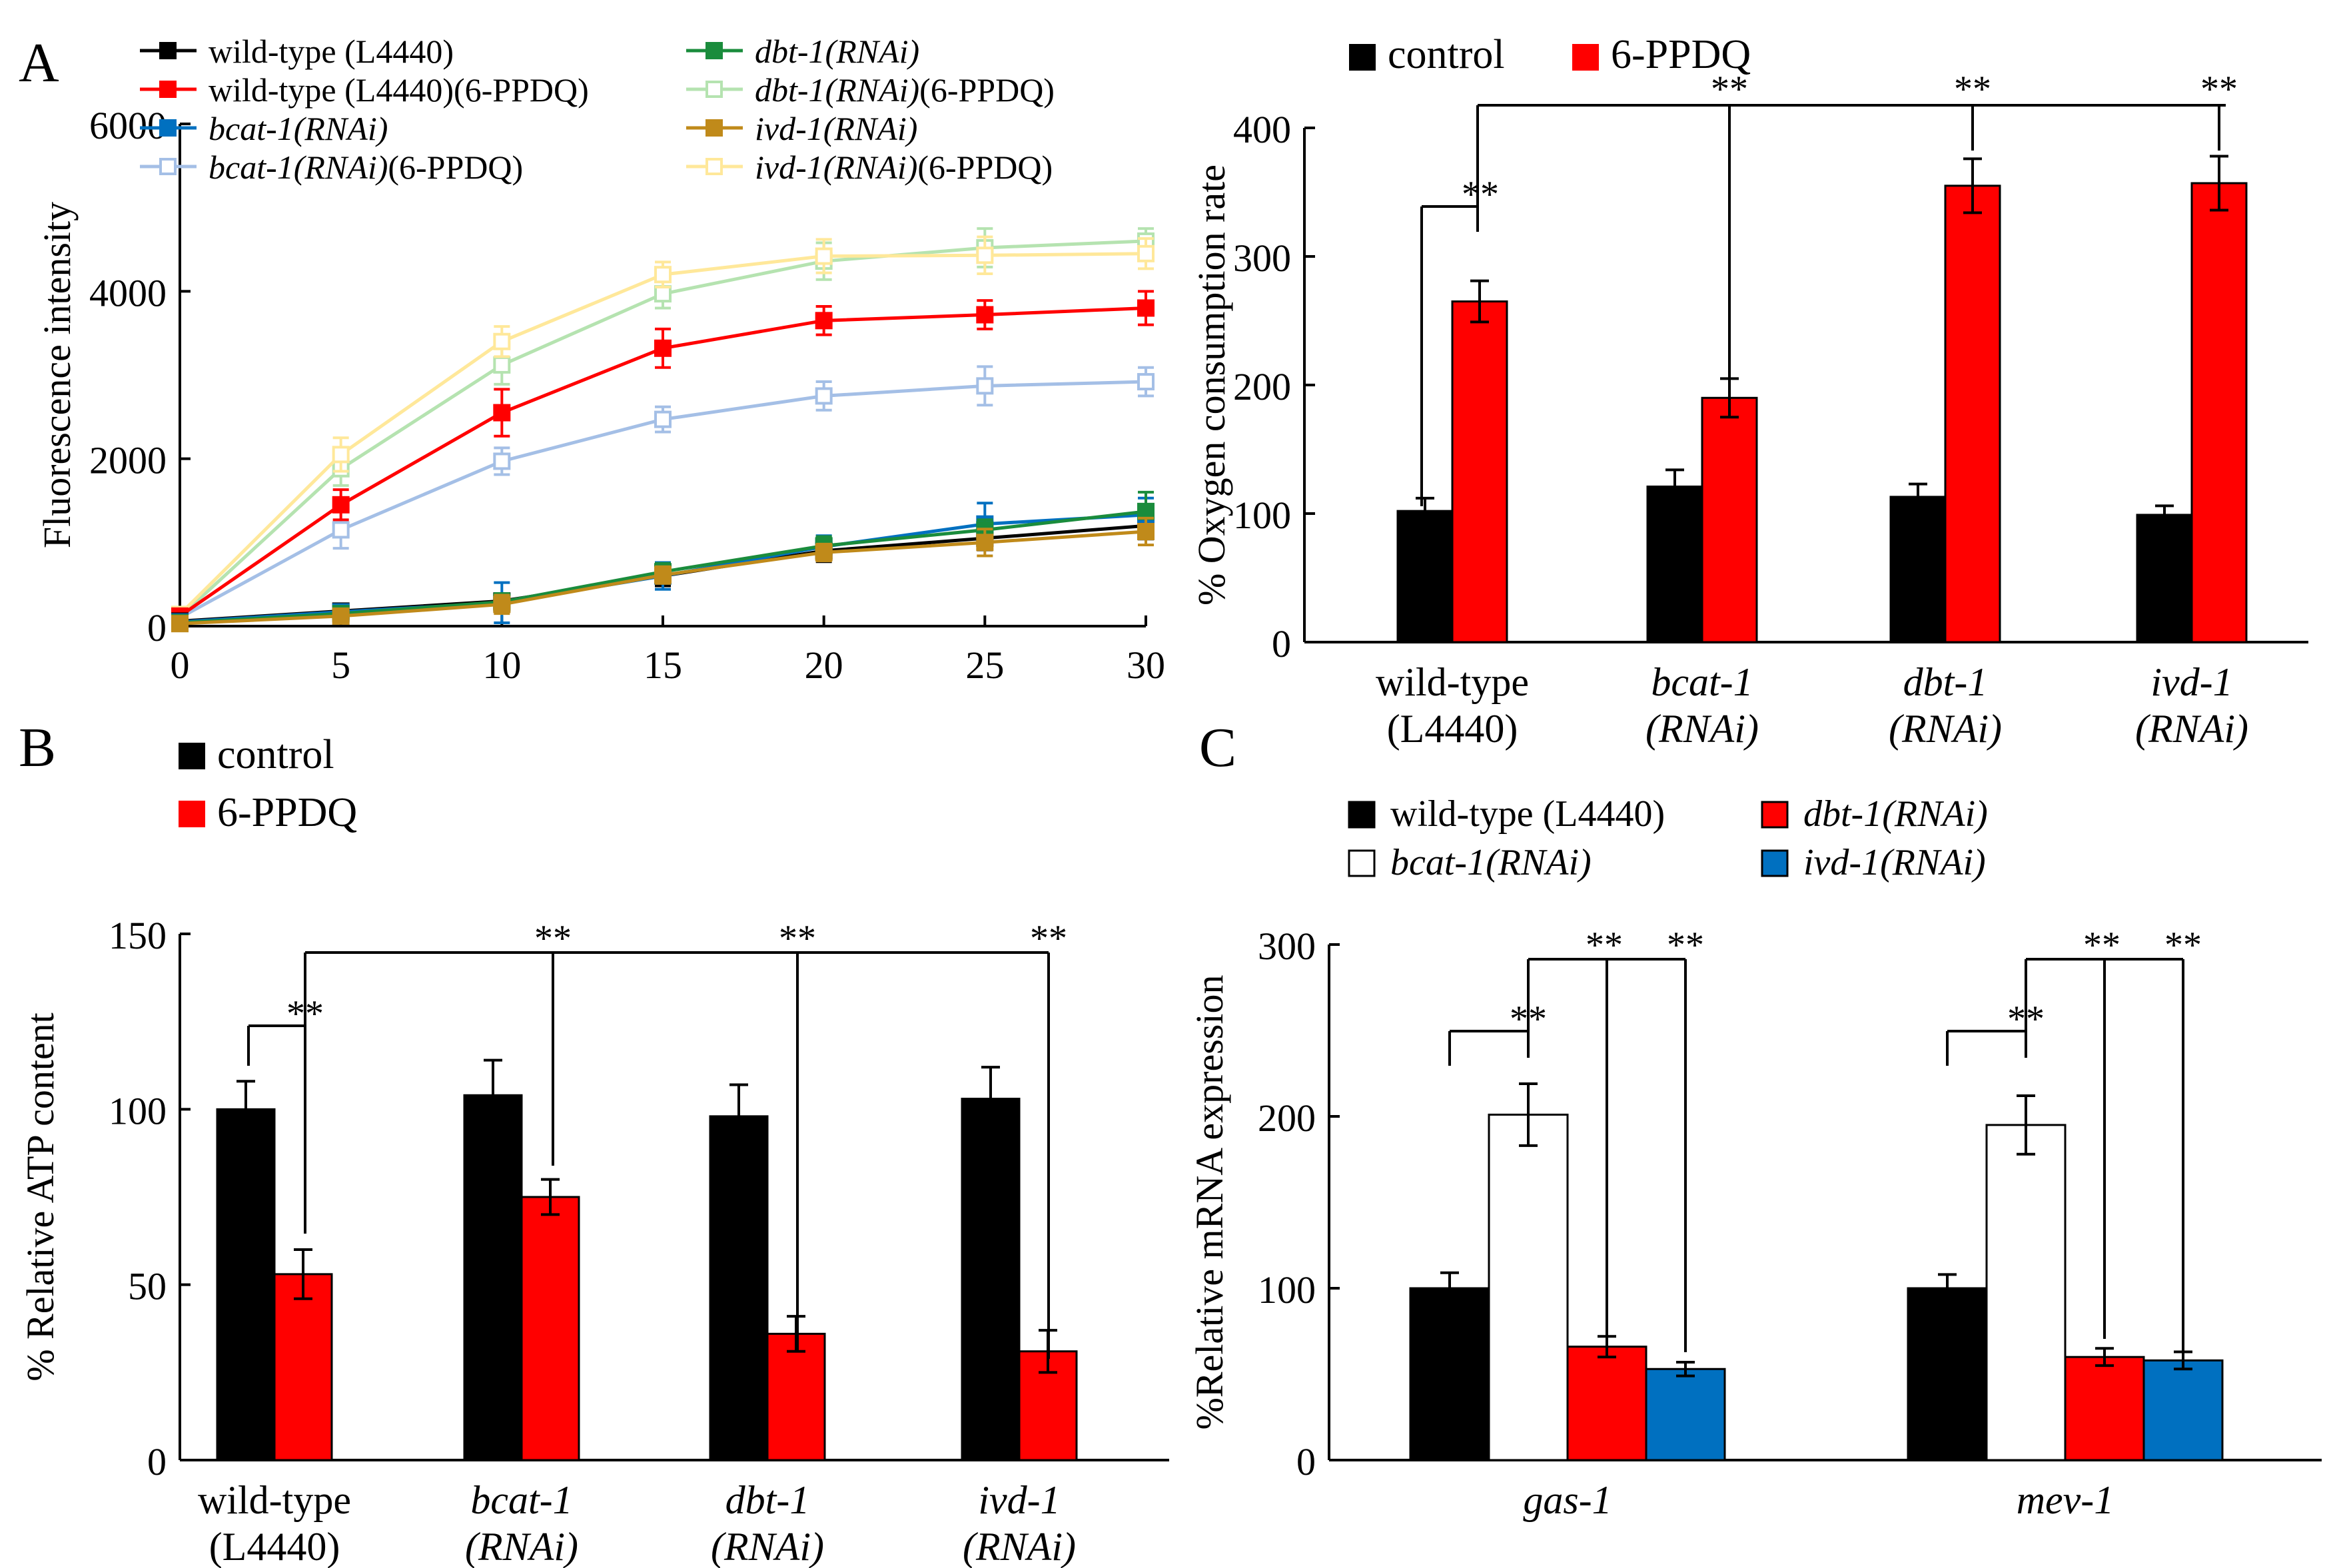 The height and width of the screenshot is (1568, 2335). What do you see at coordinates (157, 1461) in the screenshot?
I see `atp-y-tick-label: 0` at bounding box center [157, 1461].